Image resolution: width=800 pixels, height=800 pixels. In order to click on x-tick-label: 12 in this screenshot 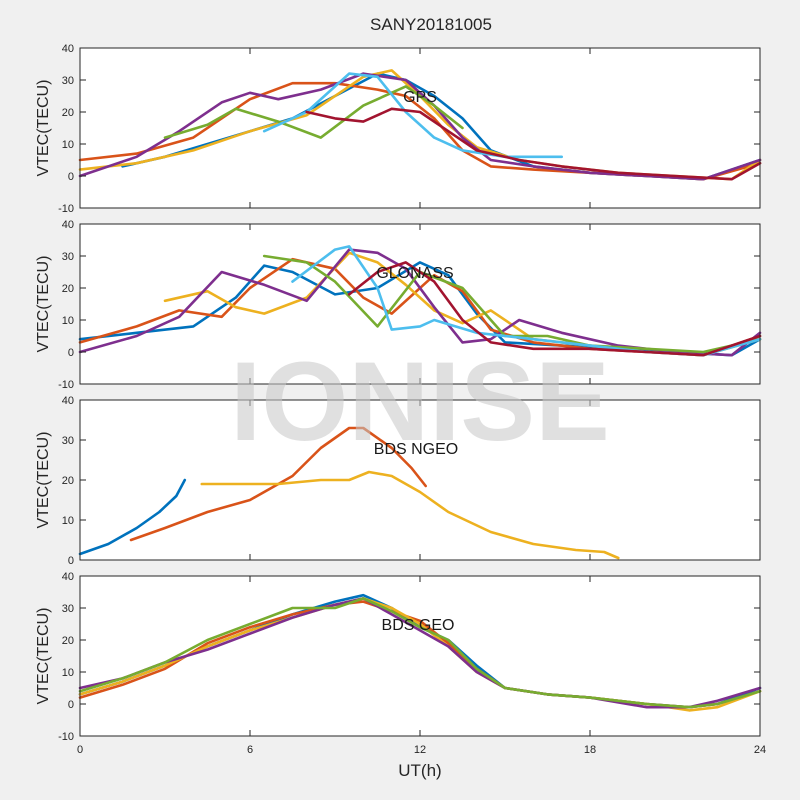, I will do `click(420, 750)`.